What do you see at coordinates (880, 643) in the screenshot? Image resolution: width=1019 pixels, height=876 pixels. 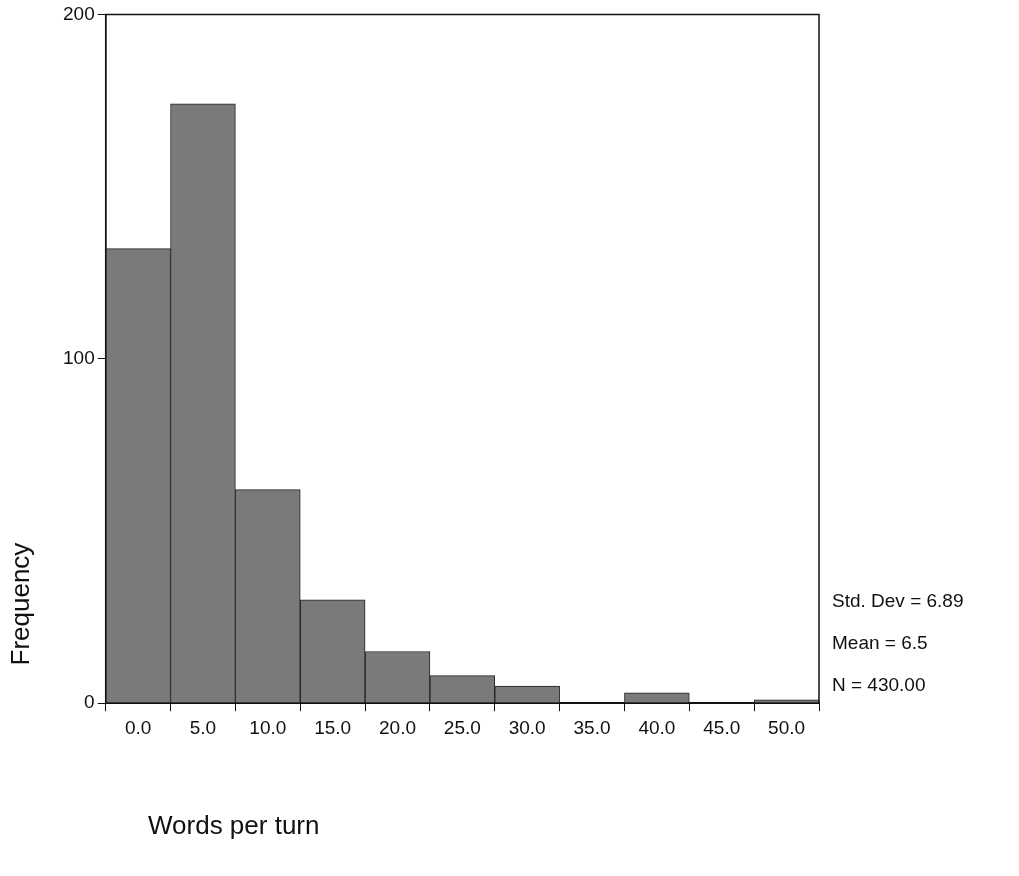 I see `text: Mean = 6.5` at bounding box center [880, 643].